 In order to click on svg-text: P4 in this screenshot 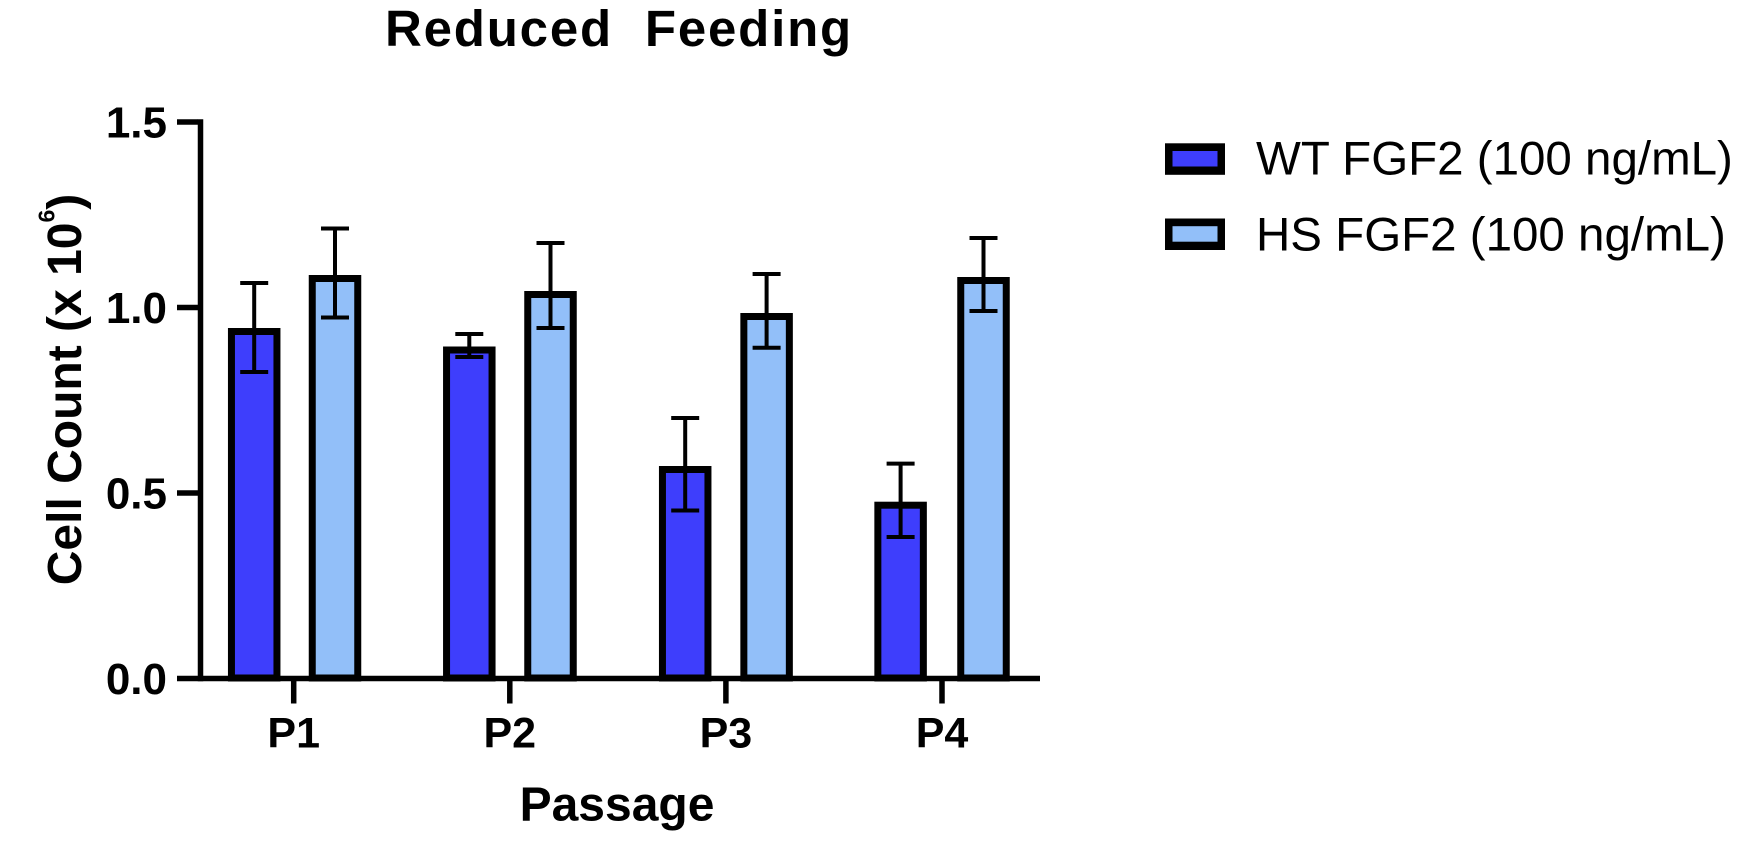, I will do `click(942, 734)`.